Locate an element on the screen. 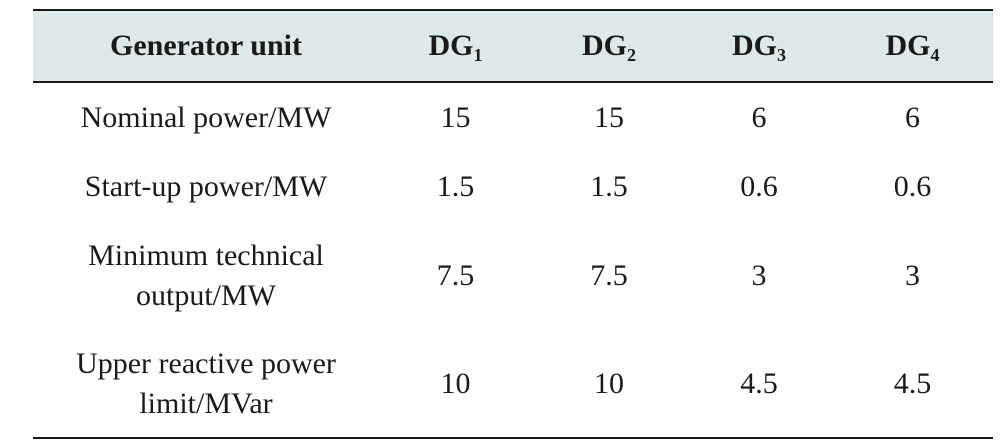 The width and height of the screenshot is (1000, 448). header-dg4-main: DG is located at coordinates (908, 45).